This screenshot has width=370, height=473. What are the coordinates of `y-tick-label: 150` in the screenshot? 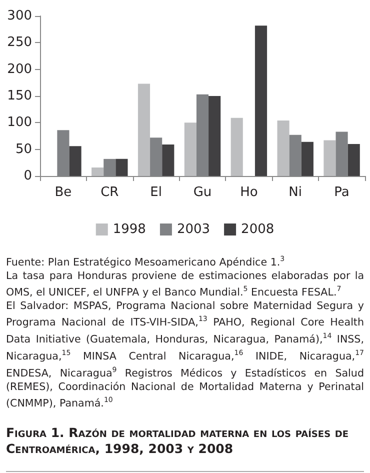 It's located at (19, 96).